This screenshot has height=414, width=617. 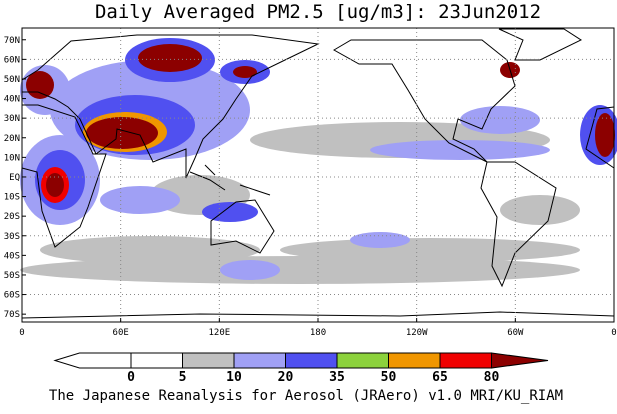 I want to click on lat-label: 30N, so click(x=12, y=119).